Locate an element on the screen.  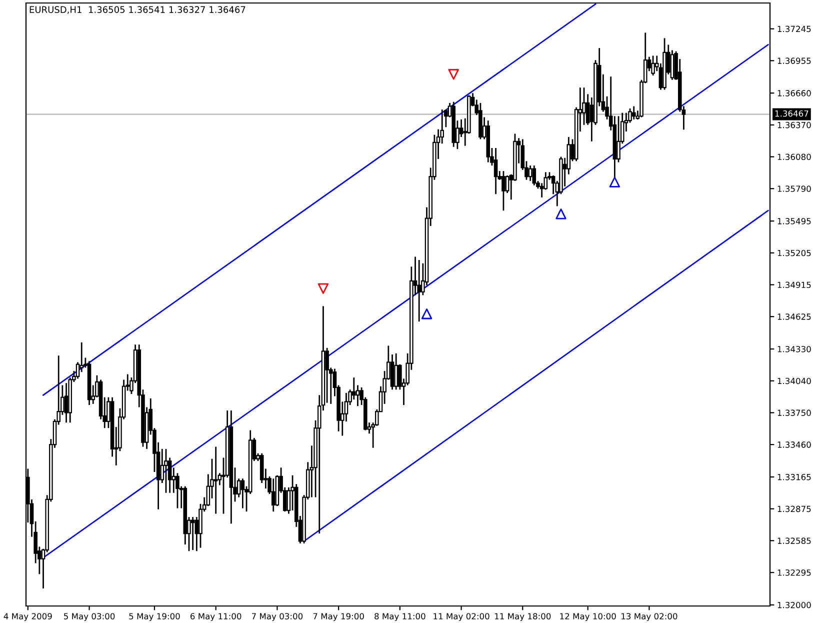
chart-title: EURUSD,H1 1.36505 1.36541 1.36327 1.36467 is located at coordinates (138, 10).